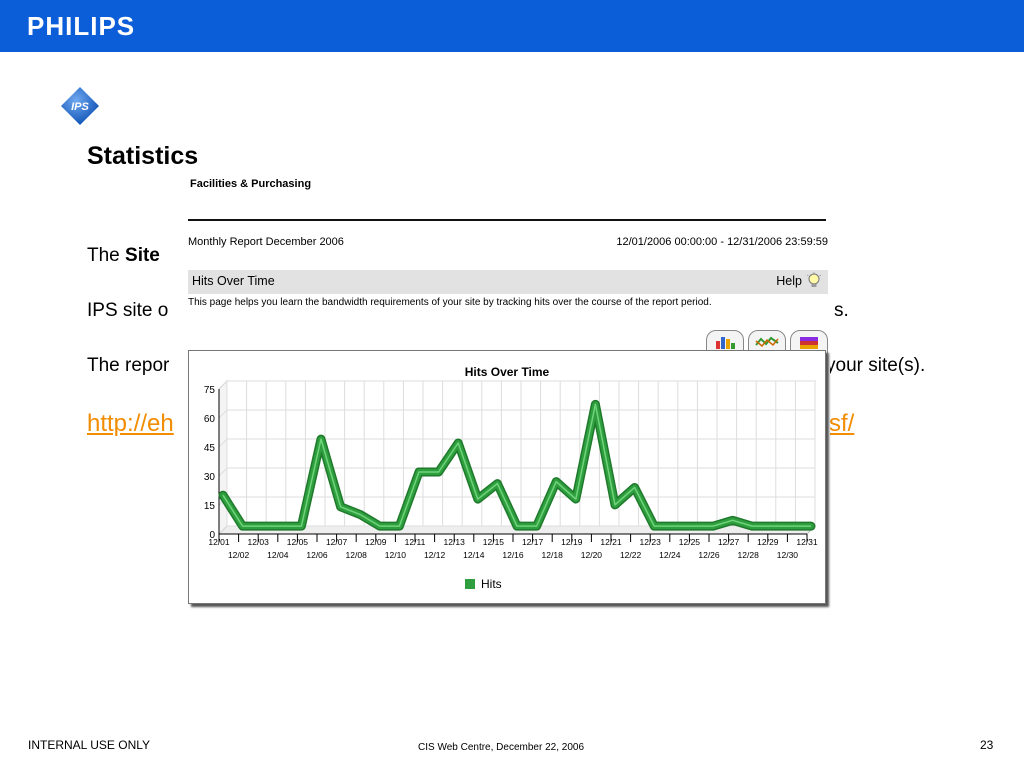  What do you see at coordinates (709, 555) in the screenshot?
I see `x-tick-label: 12/26` at bounding box center [709, 555].